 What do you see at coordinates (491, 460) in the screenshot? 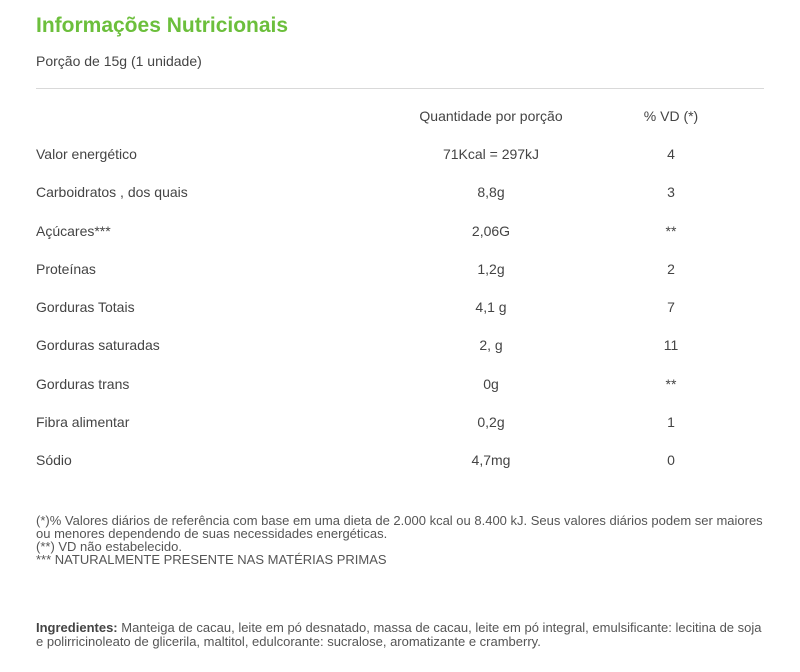
I see `nutrient-quantity: 4,7mg` at bounding box center [491, 460].